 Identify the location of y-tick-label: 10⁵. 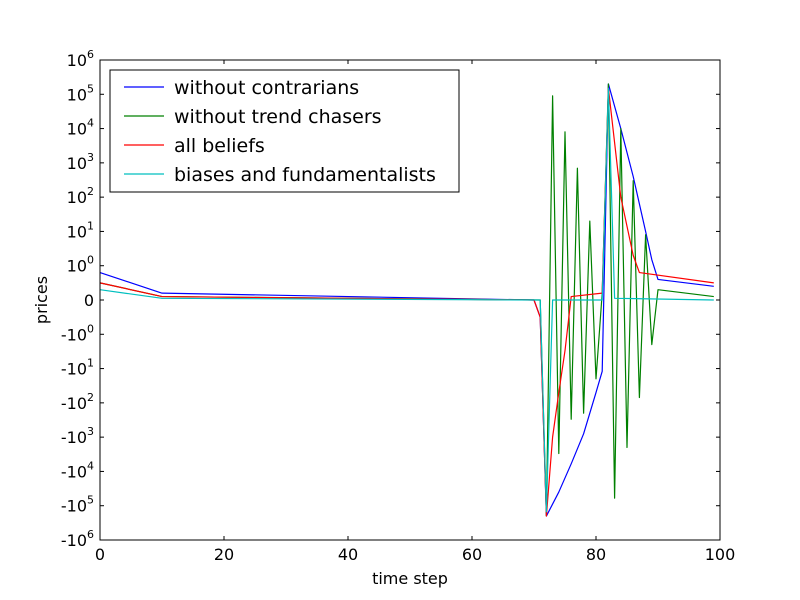
(80, 93).